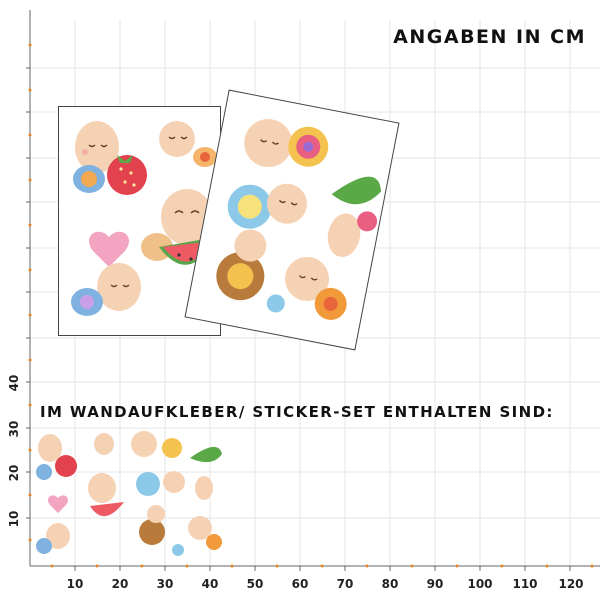 The image size is (600, 600). I want to click on x-label-30: 30, so click(165, 584).